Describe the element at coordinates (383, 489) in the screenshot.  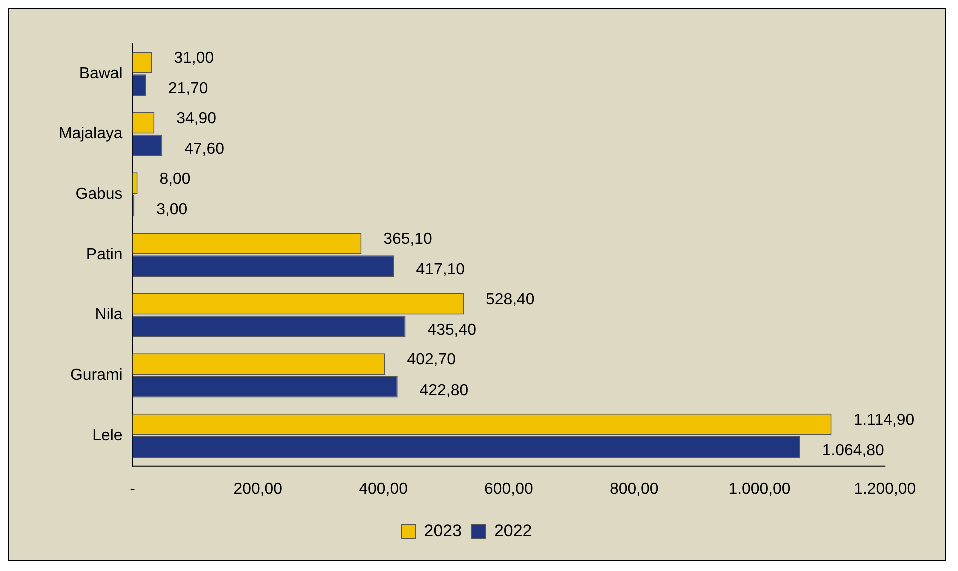
I see `x-tick-label: 400,00` at that location.